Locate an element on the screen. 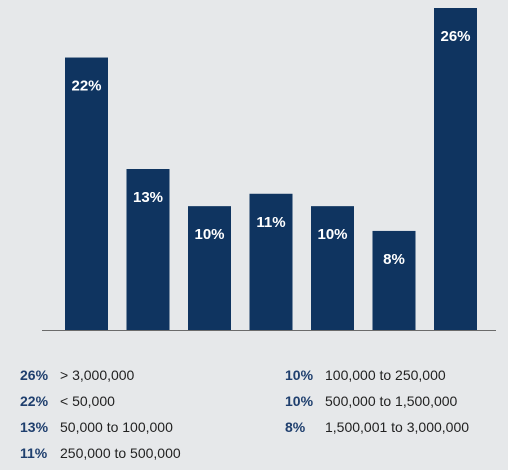 This screenshot has height=470, width=508. legend-label: < 50,000 is located at coordinates (87, 401).